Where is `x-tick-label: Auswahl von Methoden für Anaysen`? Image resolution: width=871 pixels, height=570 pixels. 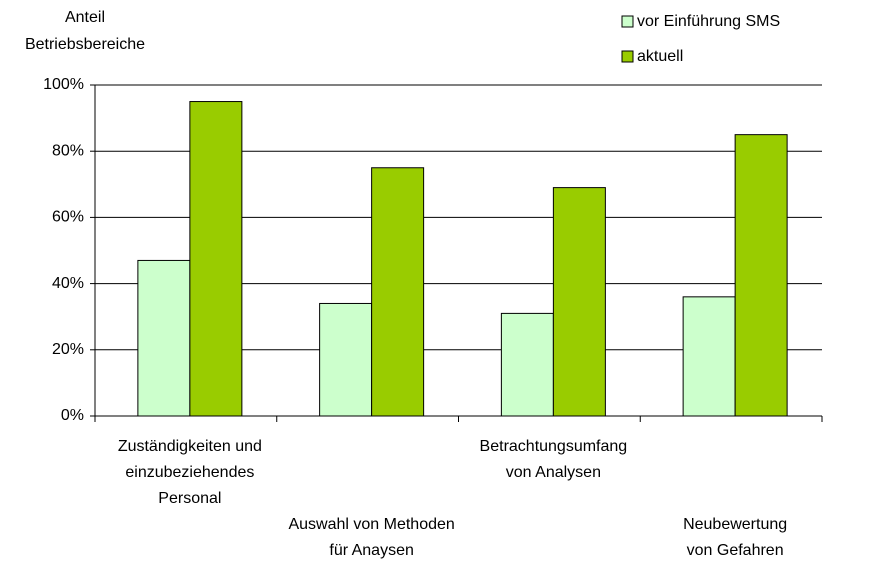 x-tick-label: Auswahl von Methoden für Anaysen is located at coordinates (371, 537).